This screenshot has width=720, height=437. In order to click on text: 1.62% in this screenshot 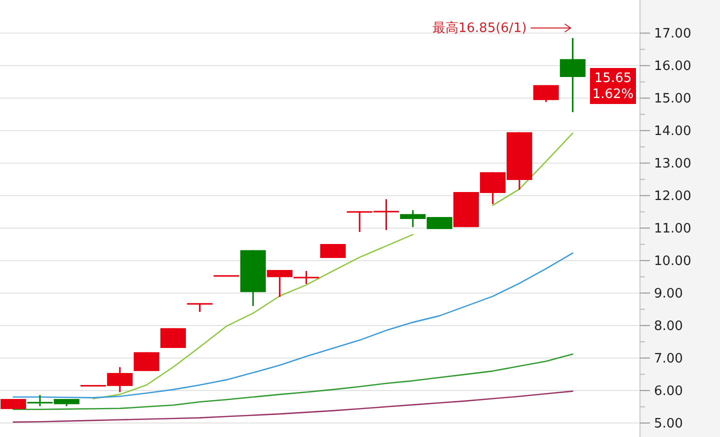, I will do `click(613, 94)`.